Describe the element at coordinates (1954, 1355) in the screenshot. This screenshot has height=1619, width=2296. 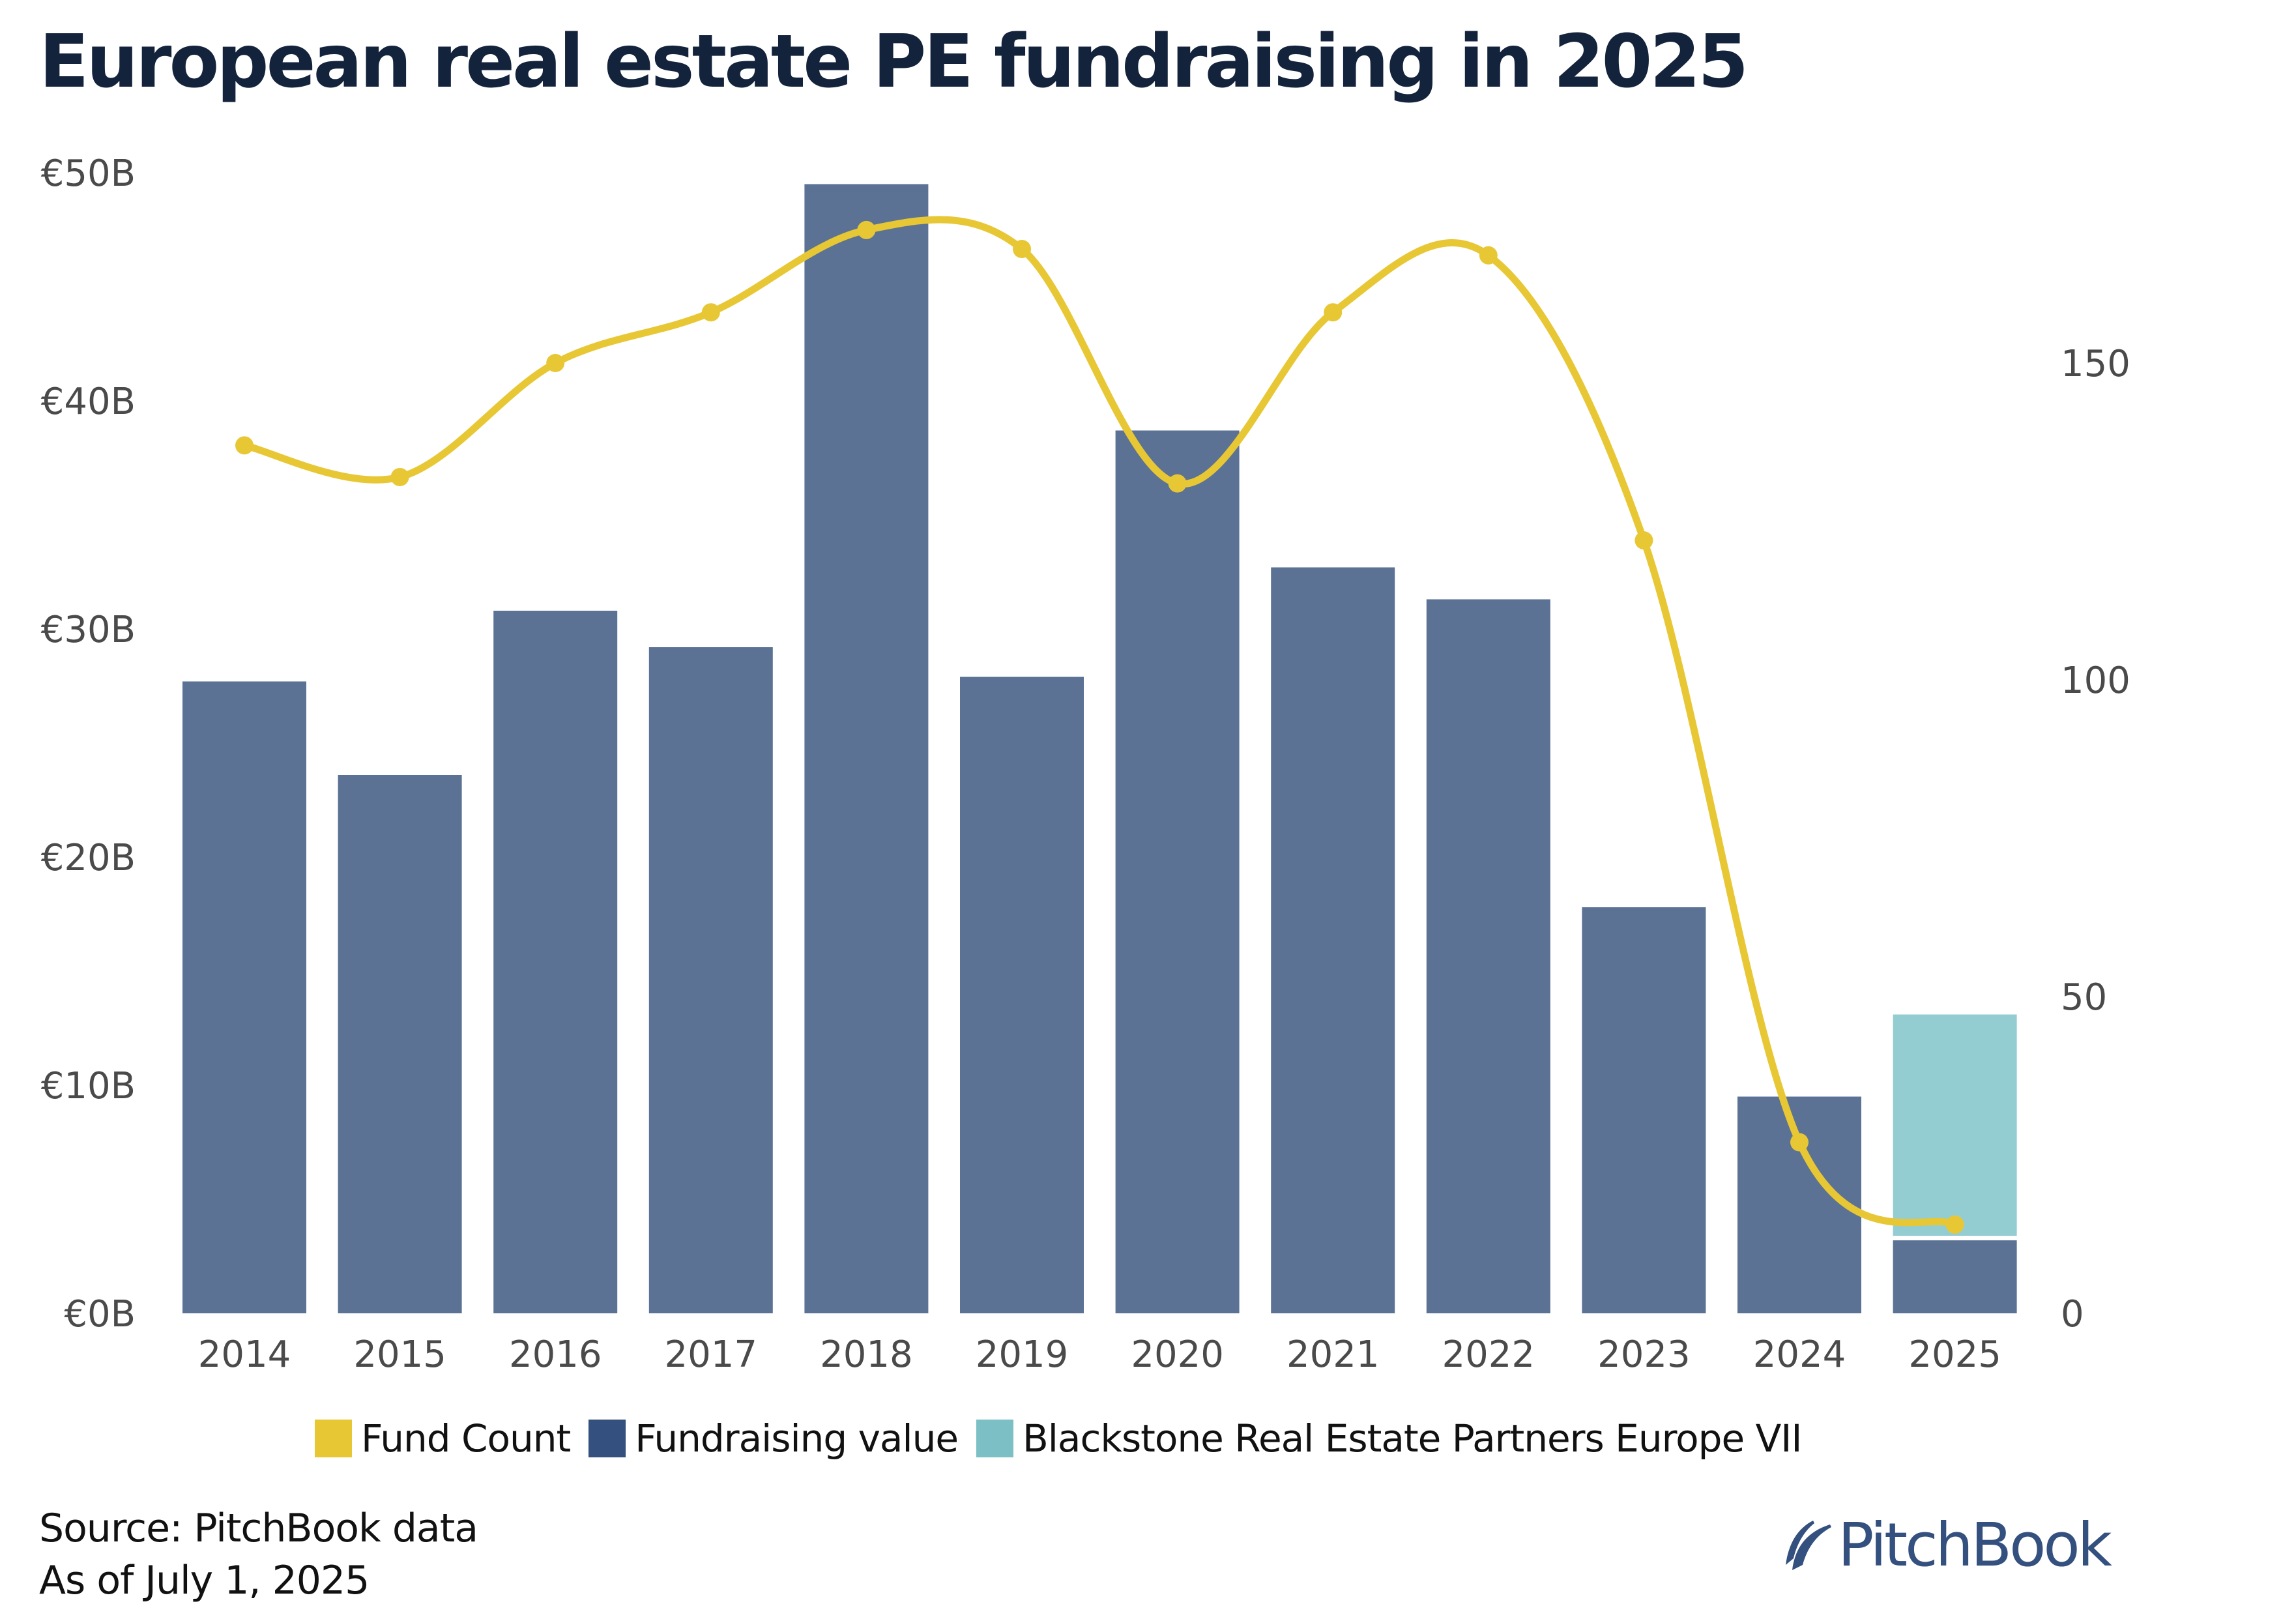
I see `x-axis-tick-label: 2025` at that location.